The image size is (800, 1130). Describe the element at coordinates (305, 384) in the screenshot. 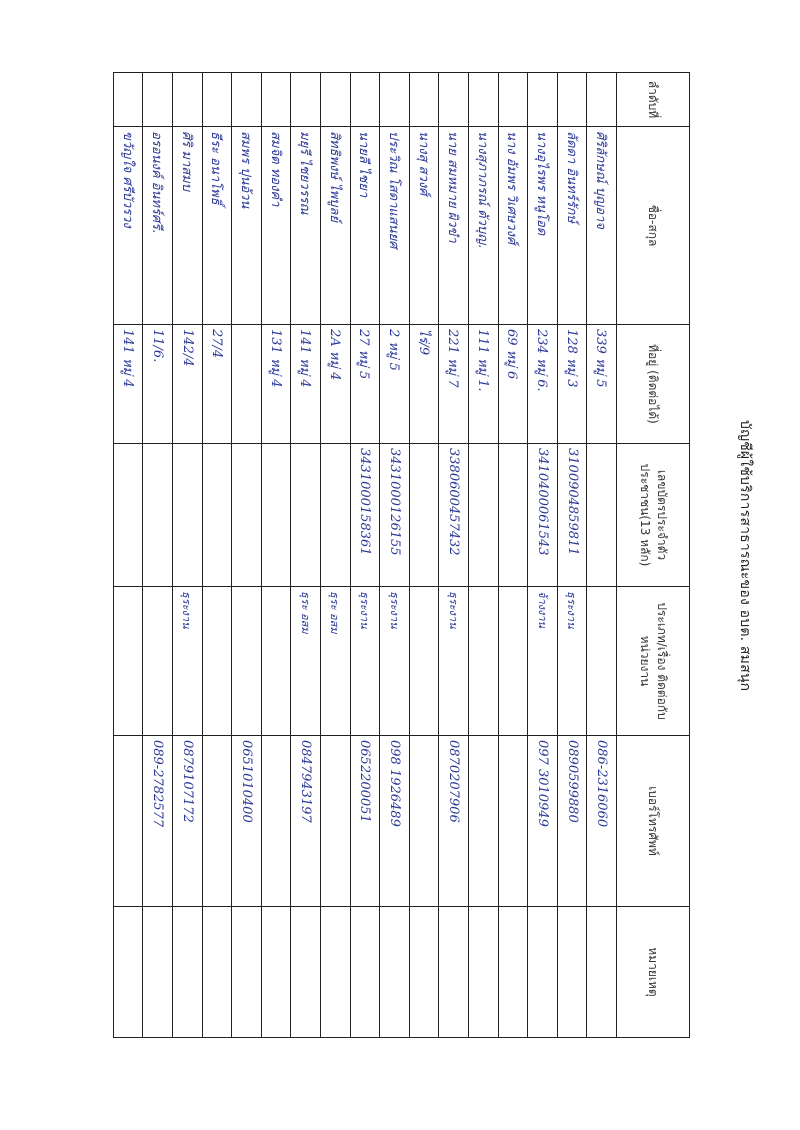

I see `cell-address: 141 หมู่ 4` at that location.